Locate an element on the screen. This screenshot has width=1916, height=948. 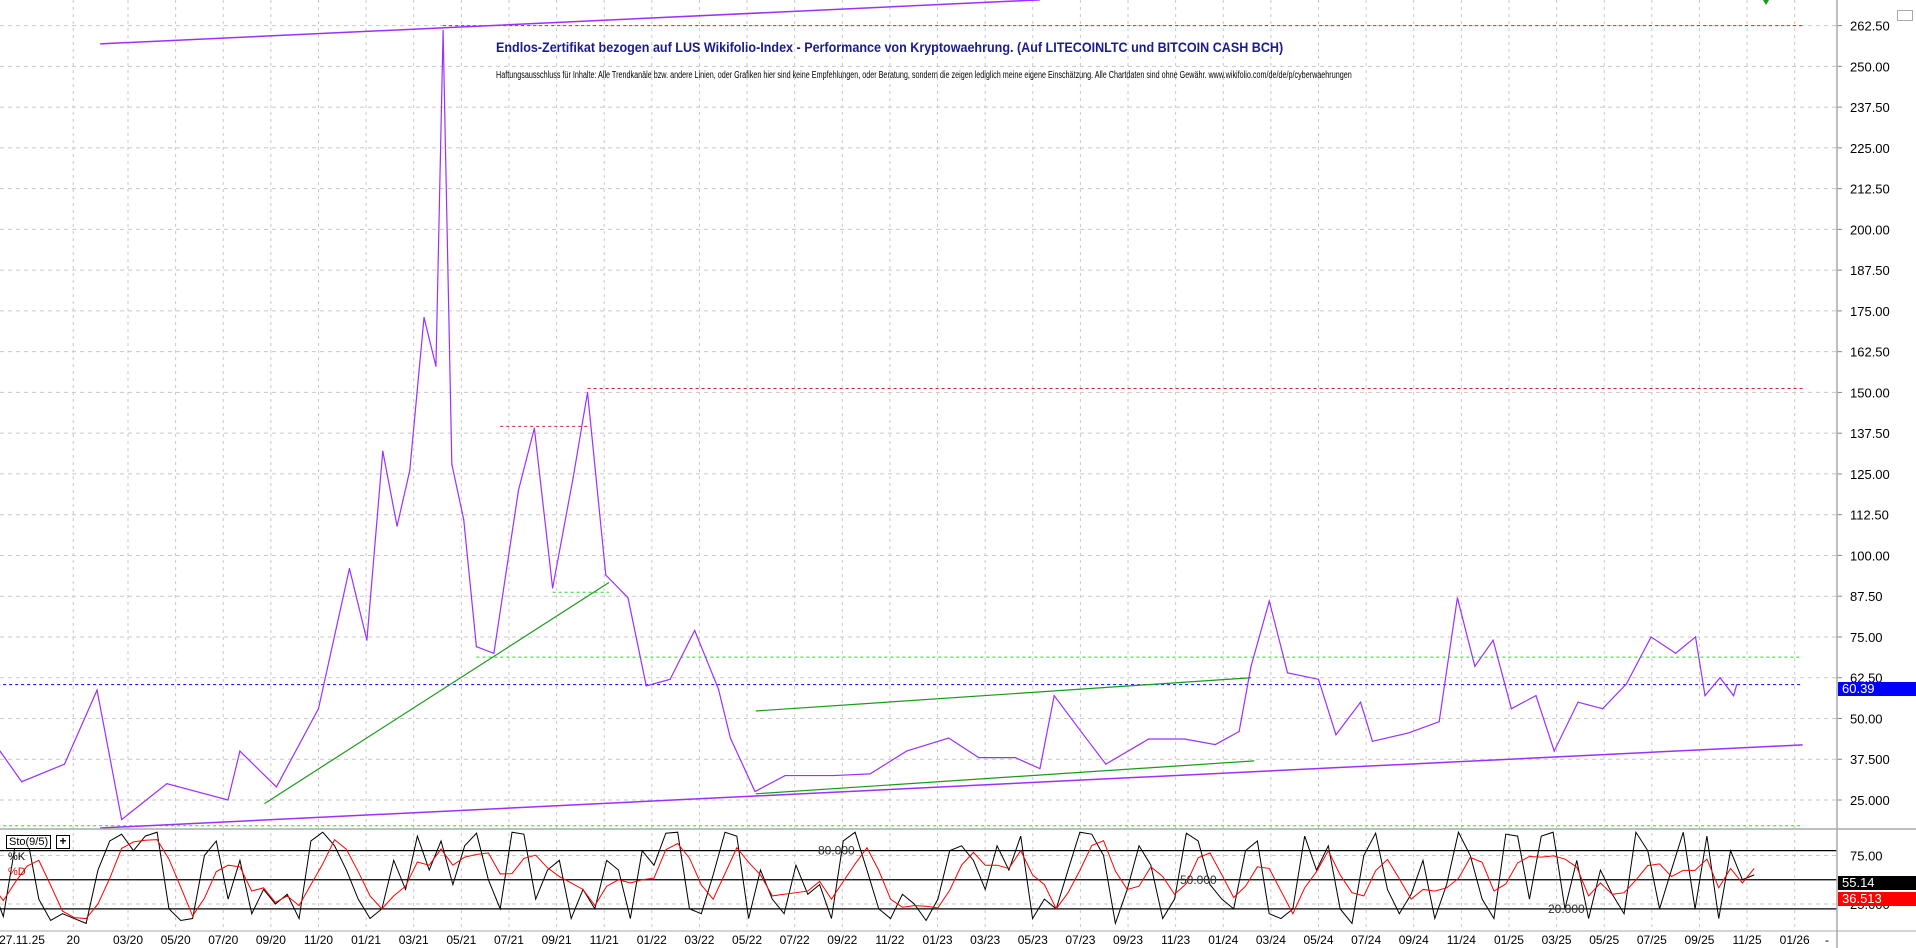
add-indicator-button: + is located at coordinates (63, 842).